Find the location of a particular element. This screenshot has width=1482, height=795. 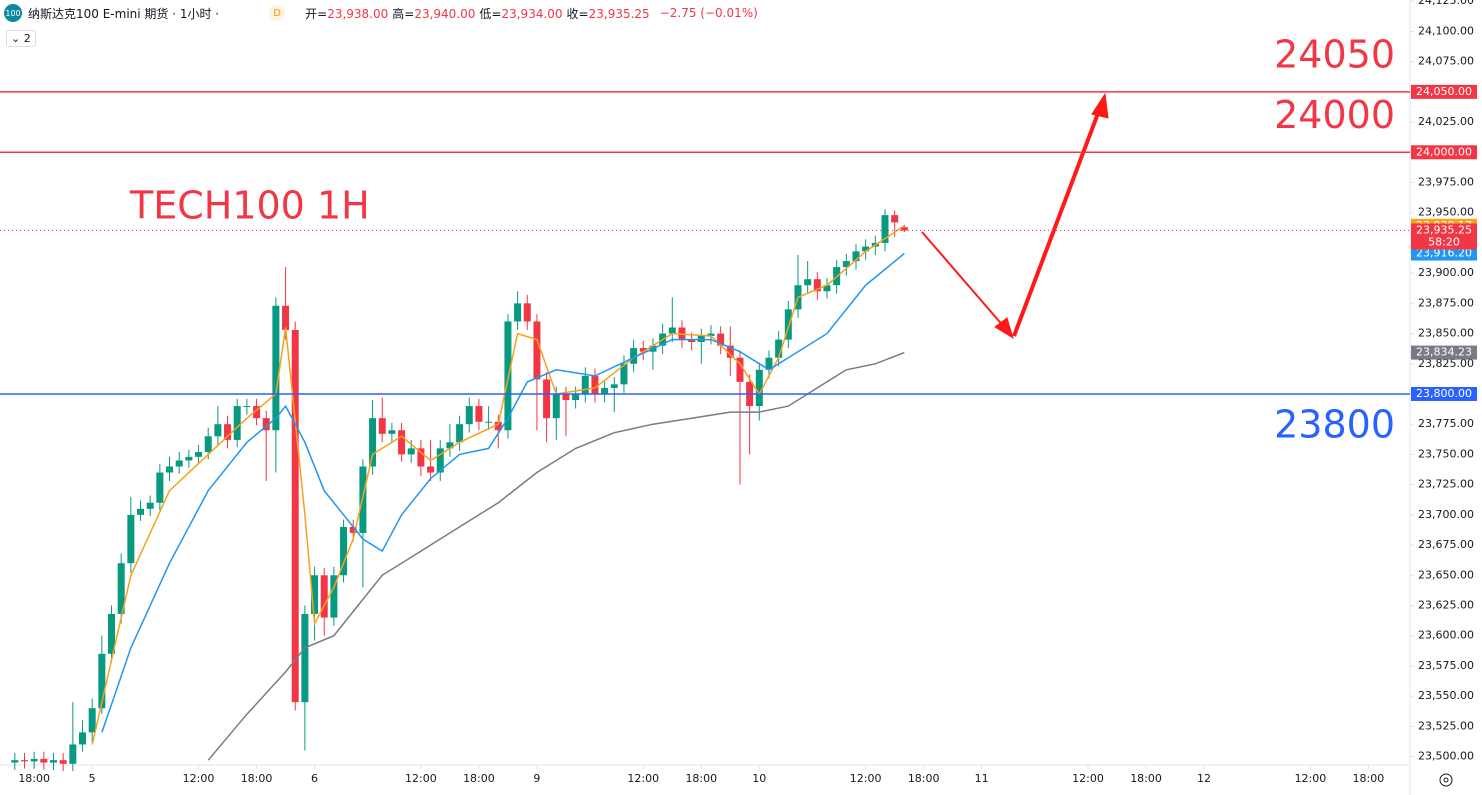

indicator-toggle: ⌄ 2 is located at coordinates (21, 38).